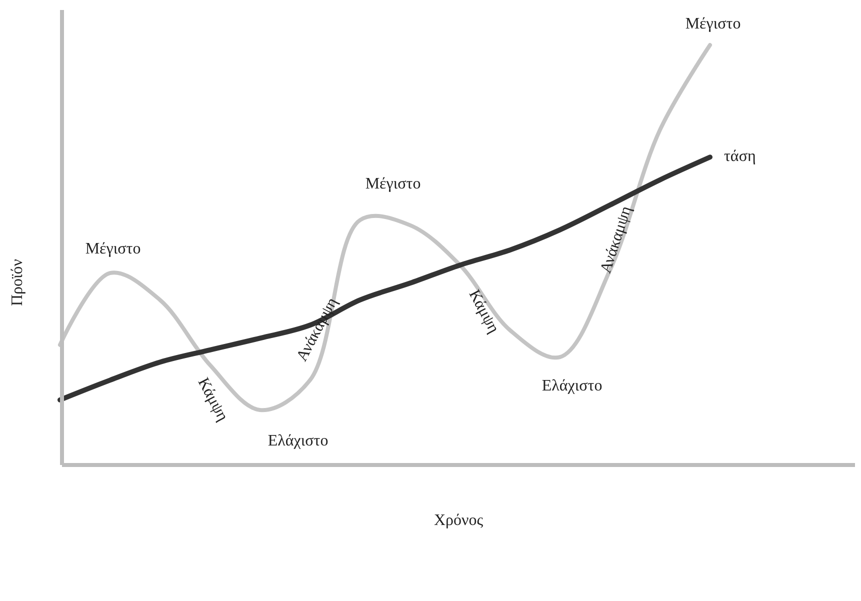 The width and height of the screenshot is (861, 601). Describe the element at coordinates (740, 157) in the screenshot. I see `series-label: τάση` at that location.